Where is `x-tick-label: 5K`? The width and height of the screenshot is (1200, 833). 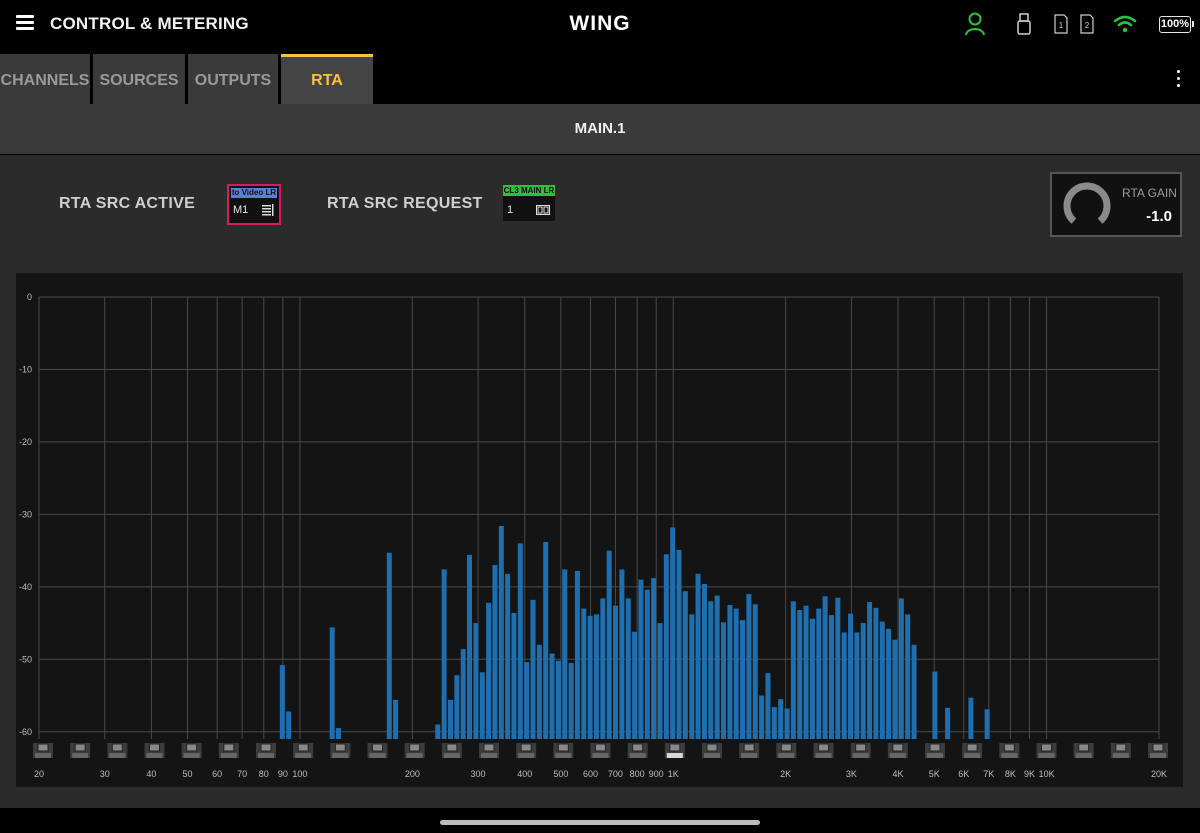
x-tick-label: 5K is located at coordinates (934, 774).